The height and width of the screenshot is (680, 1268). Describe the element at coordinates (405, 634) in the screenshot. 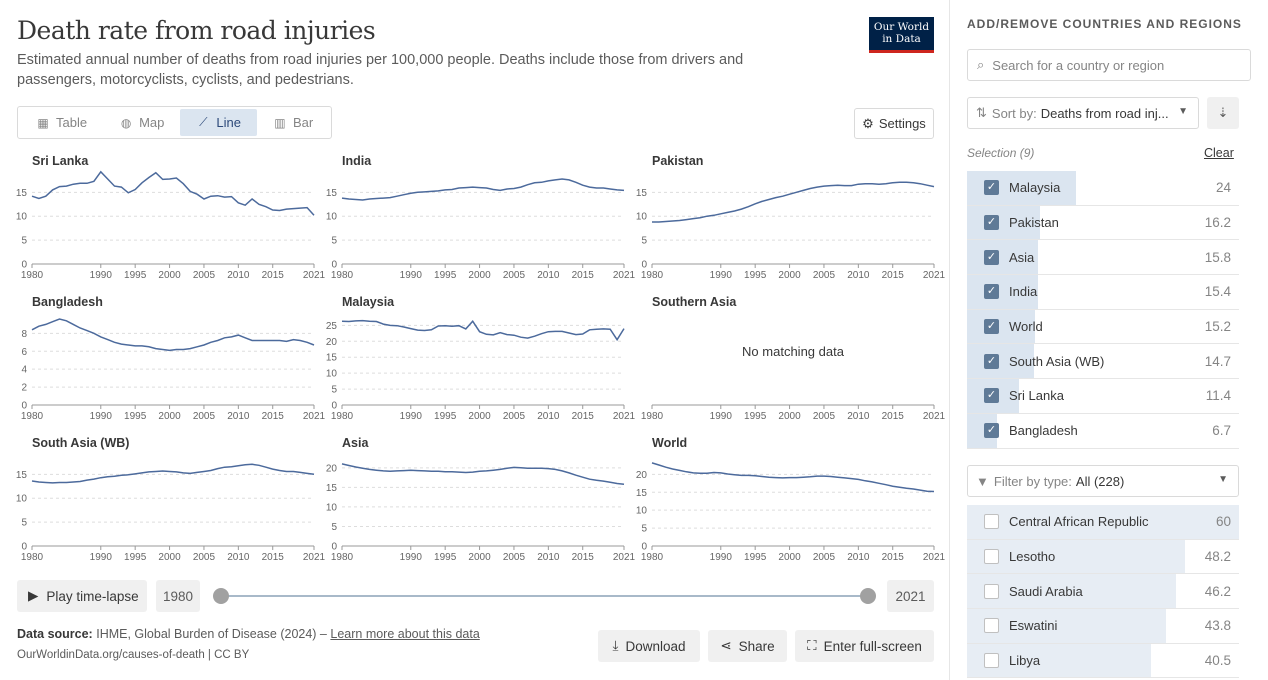

I see `learn-more-link: Learn more about this data` at that location.